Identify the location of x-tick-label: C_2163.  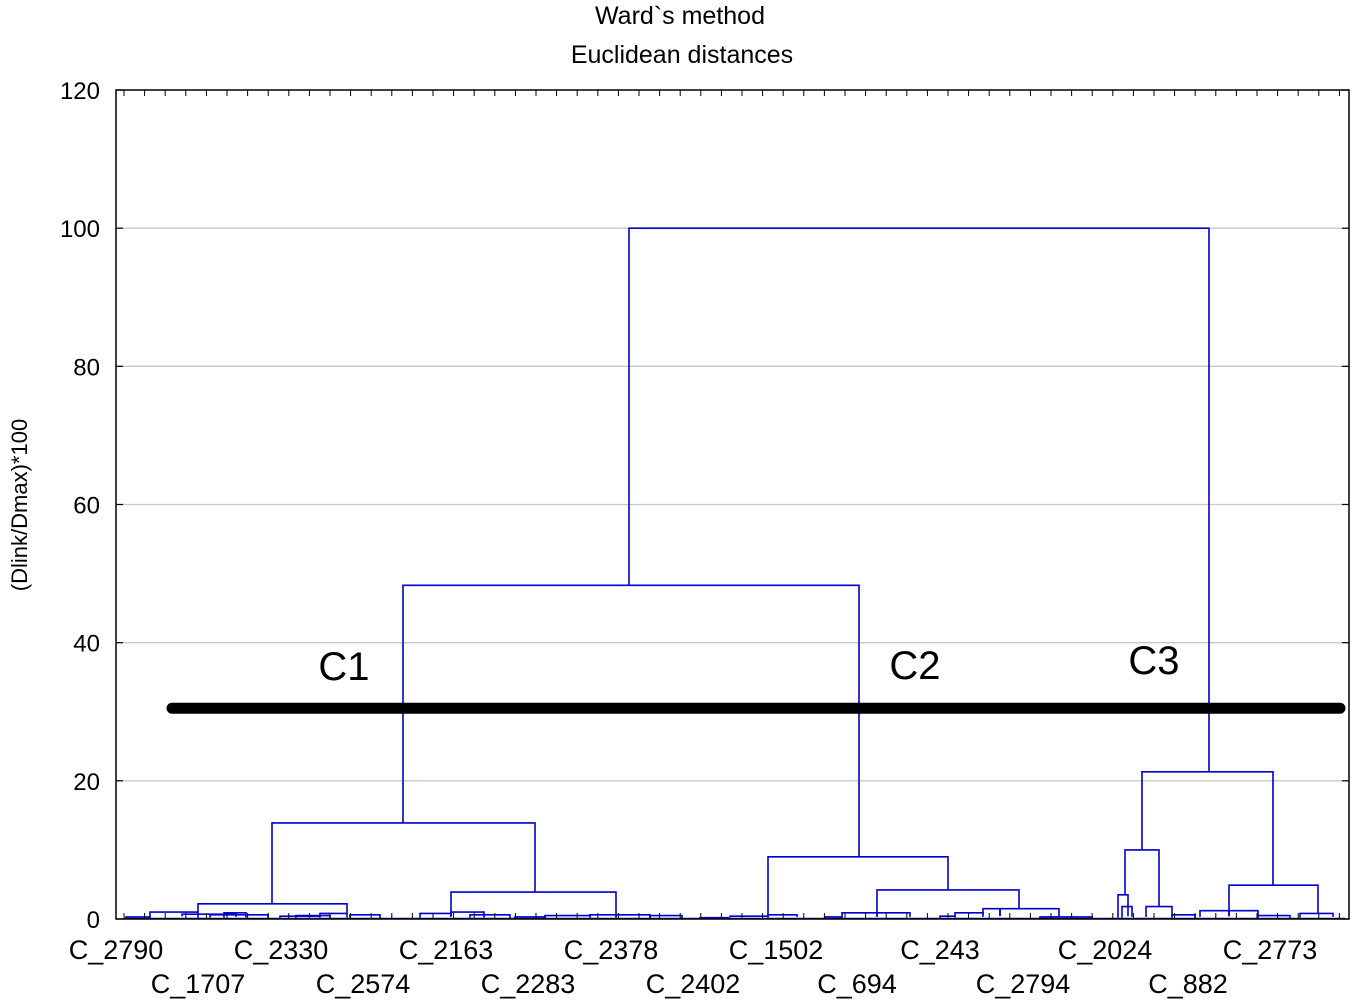
(446, 950).